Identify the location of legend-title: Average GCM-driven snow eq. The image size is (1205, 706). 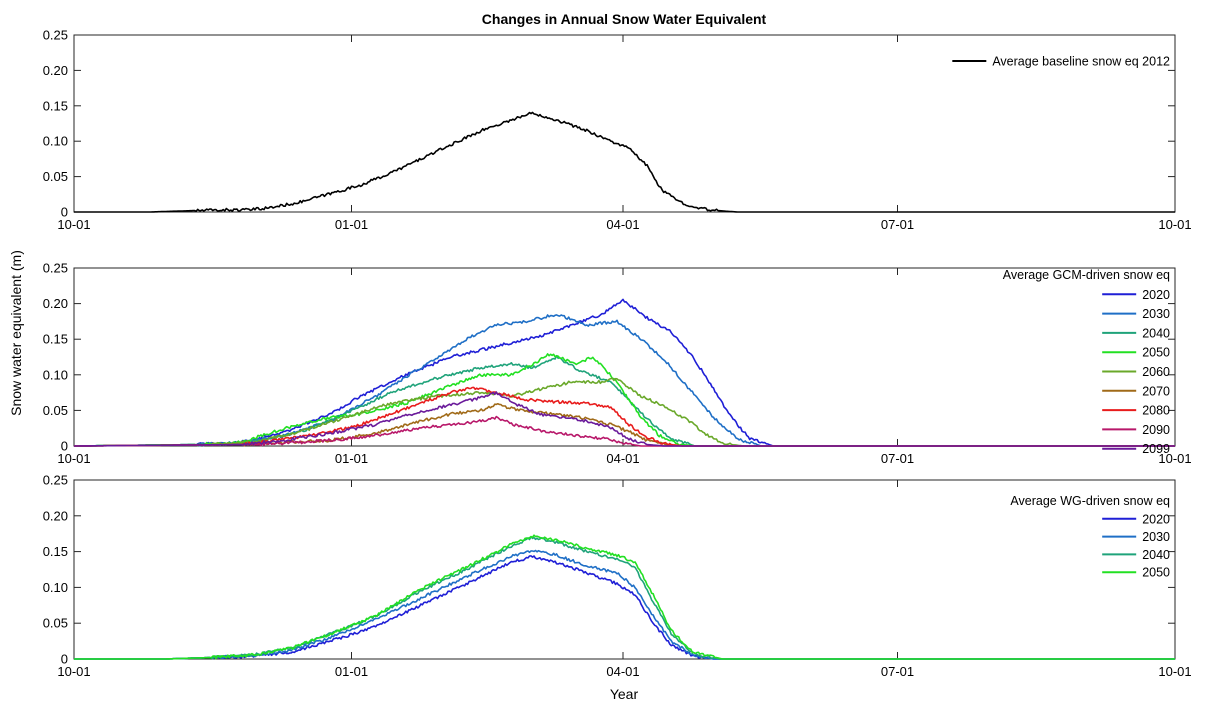
(1086, 275).